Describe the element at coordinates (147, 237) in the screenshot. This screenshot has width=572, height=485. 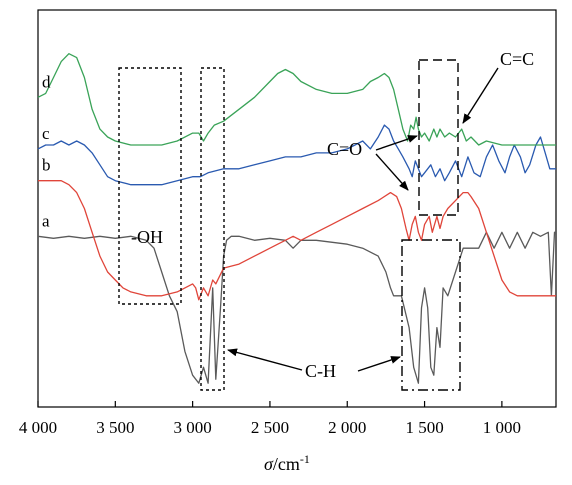
I see `oh-label: -OH` at that location.